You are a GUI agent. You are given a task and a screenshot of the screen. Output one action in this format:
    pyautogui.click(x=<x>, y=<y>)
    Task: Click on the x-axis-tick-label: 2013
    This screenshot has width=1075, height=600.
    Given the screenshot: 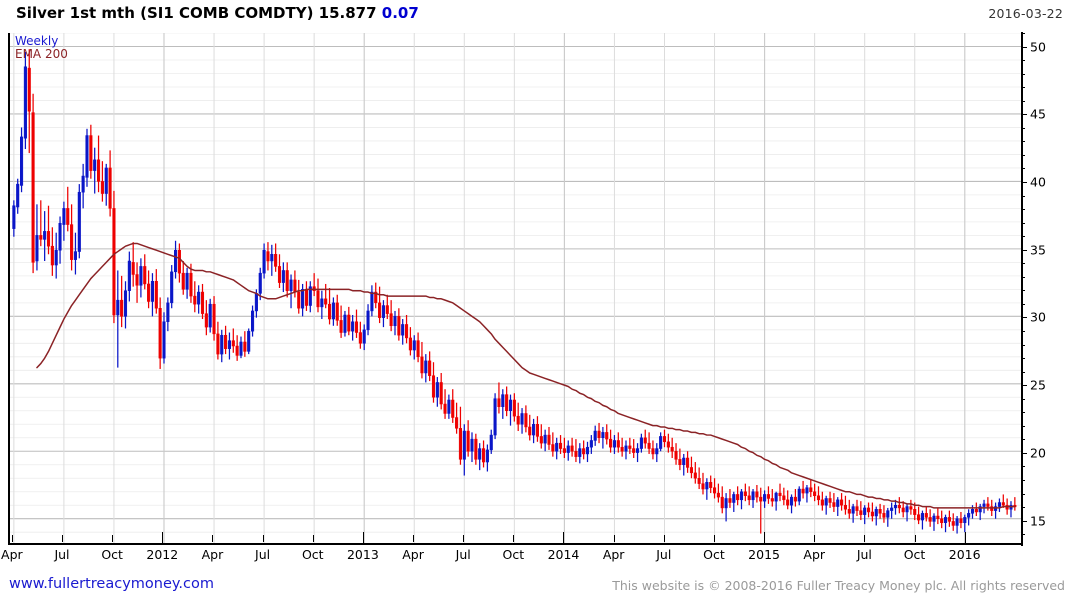 What is the action you would take?
    pyautogui.click(x=362, y=554)
    